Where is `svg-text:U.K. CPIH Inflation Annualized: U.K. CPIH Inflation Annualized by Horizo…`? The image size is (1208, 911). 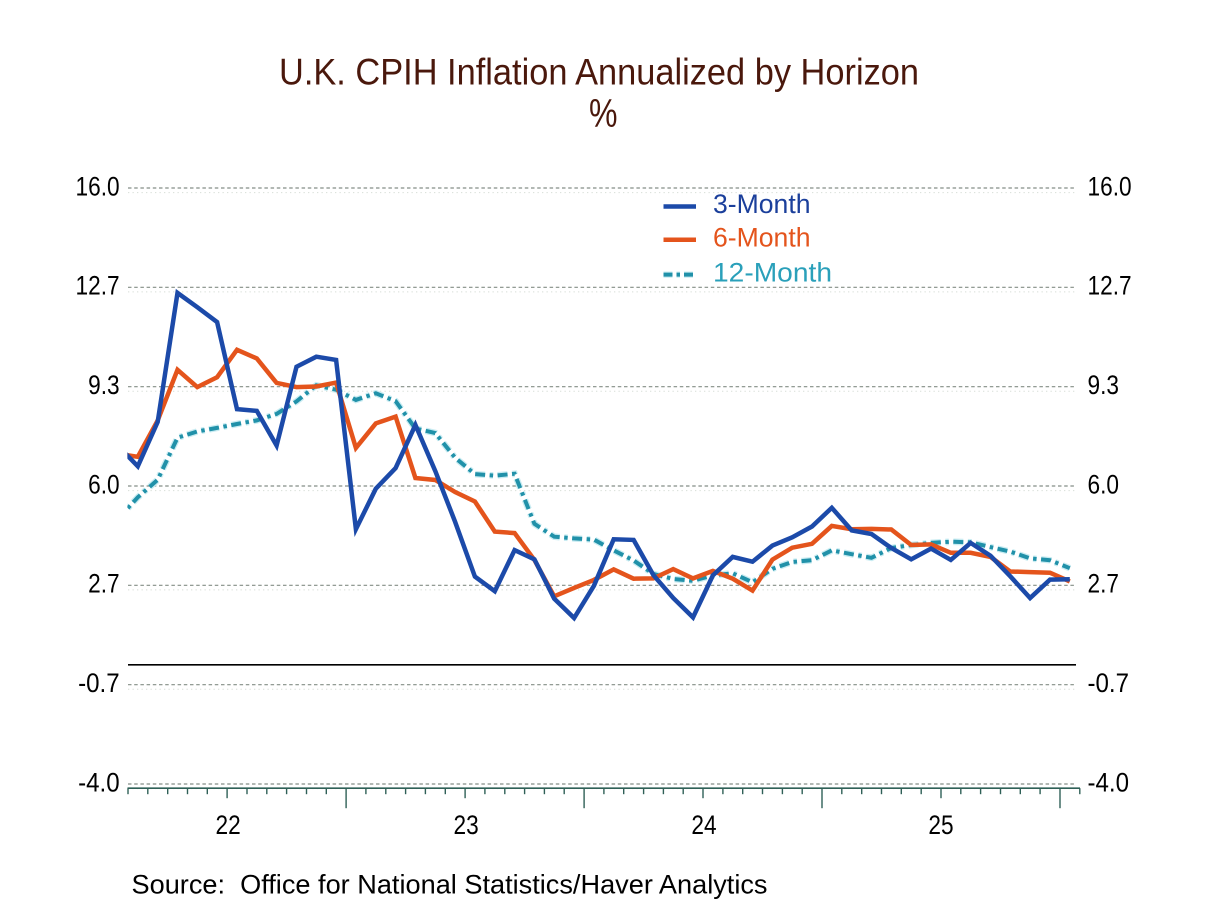
svg-text:U.K. CPIH Inflation Annualized: U.K. CPIH Inflation Annualized by Horizo… is located at coordinates (599, 72).